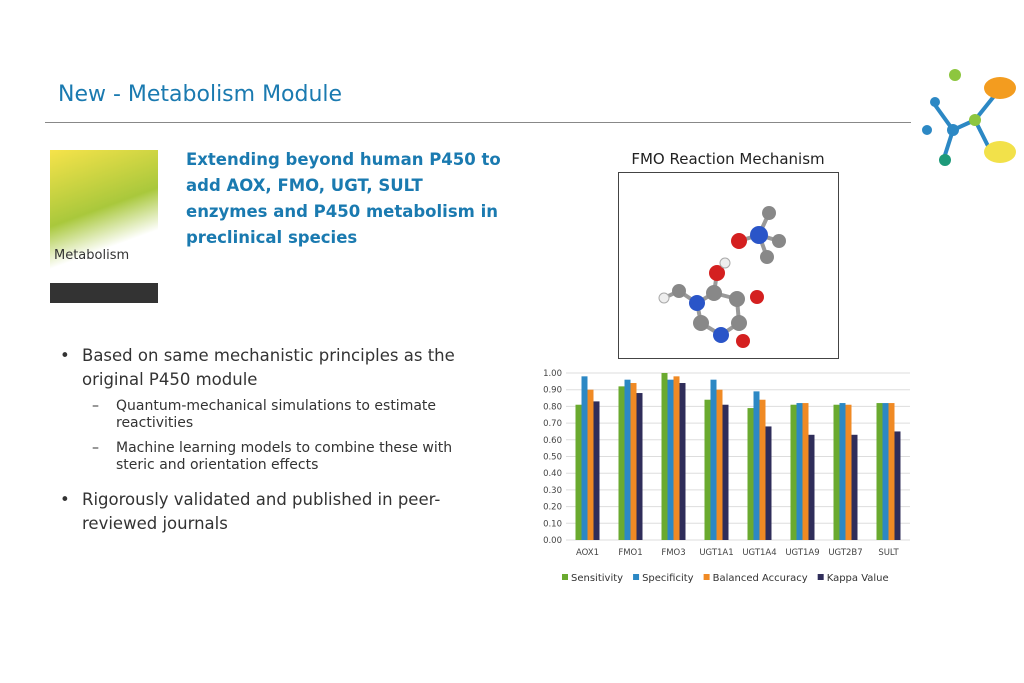 The height and width of the screenshot is (683, 1024). What do you see at coordinates (200, 94) in the screenshot?
I see `slide-title: New - Metabolism Module` at bounding box center [200, 94].